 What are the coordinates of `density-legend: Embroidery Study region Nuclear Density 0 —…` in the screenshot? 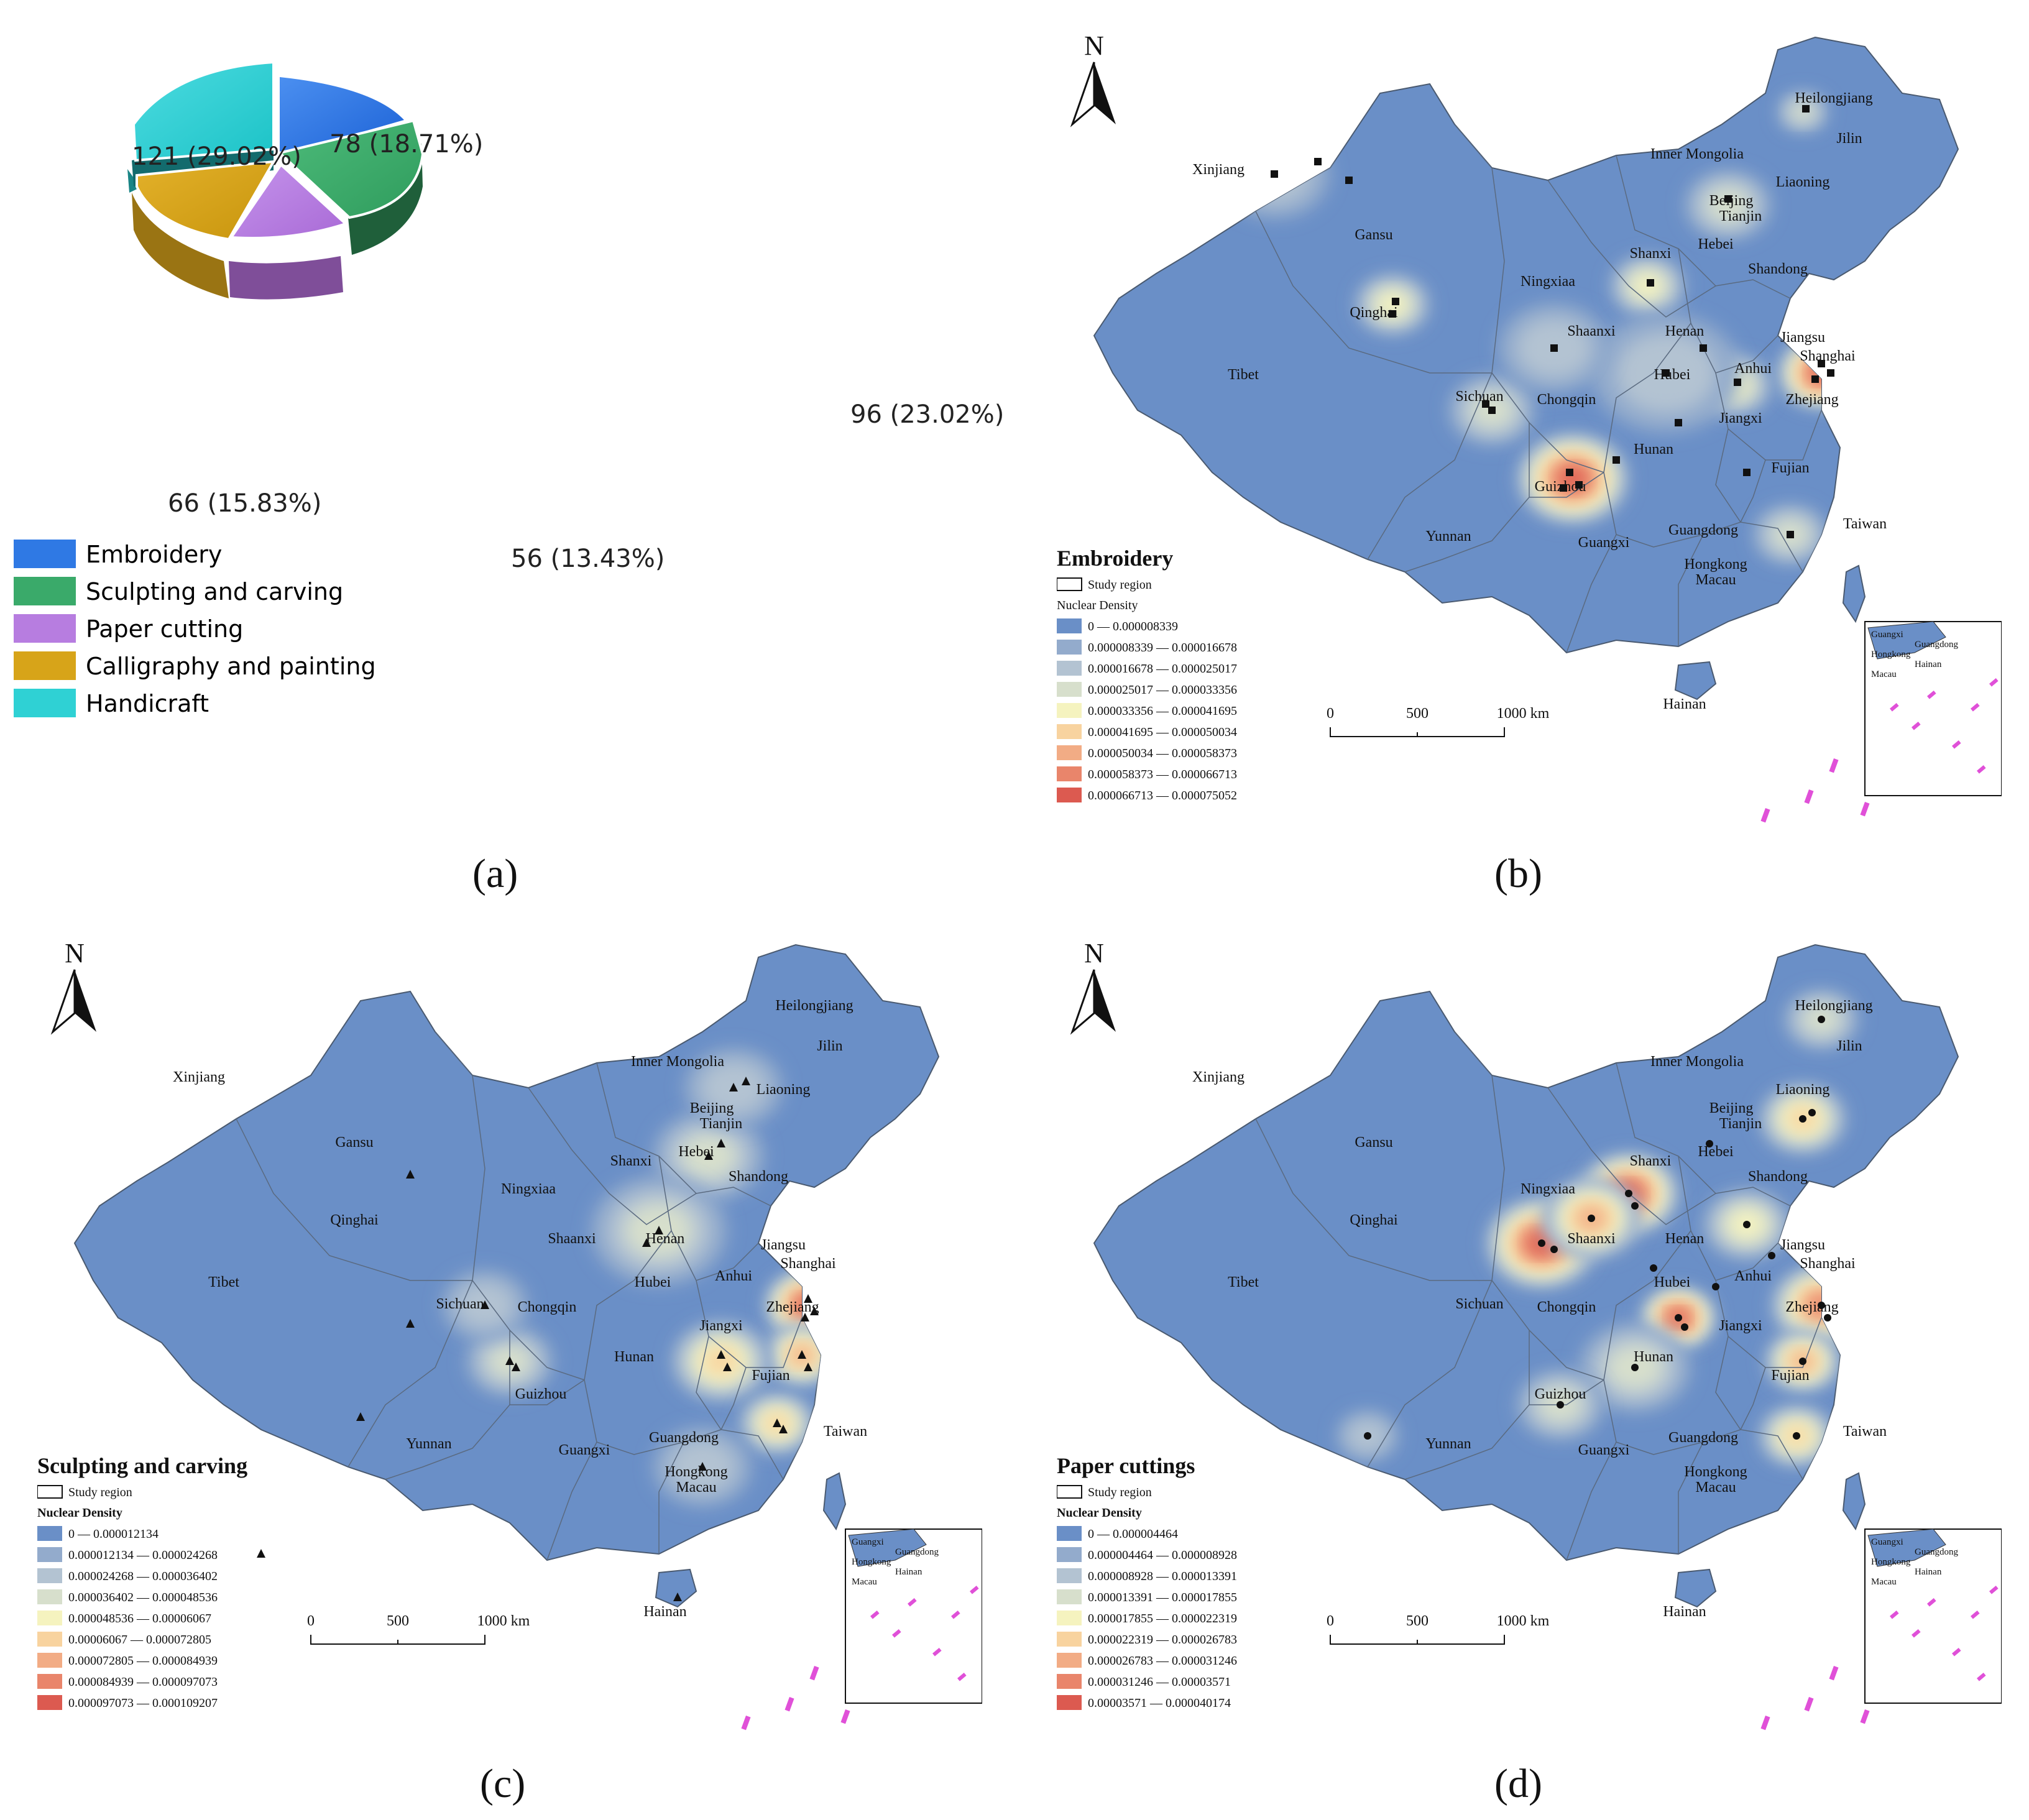 It's located at (1146, 674).